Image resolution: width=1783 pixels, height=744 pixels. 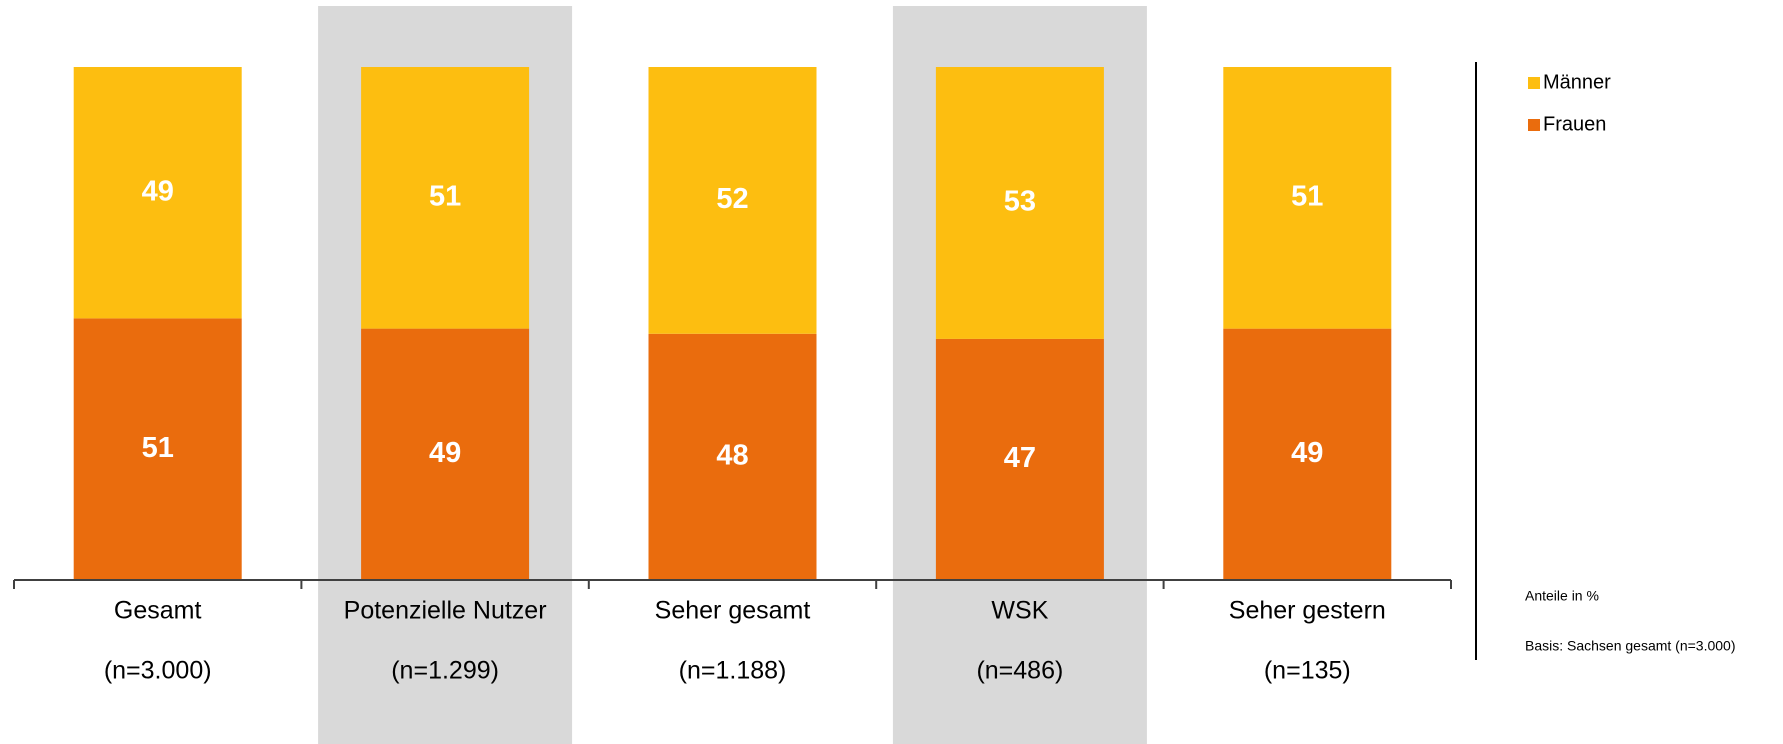 What do you see at coordinates (158, 611) in the screenshot?
I see `x-tick-label: Gesamt` at bounding box center [158, 611].